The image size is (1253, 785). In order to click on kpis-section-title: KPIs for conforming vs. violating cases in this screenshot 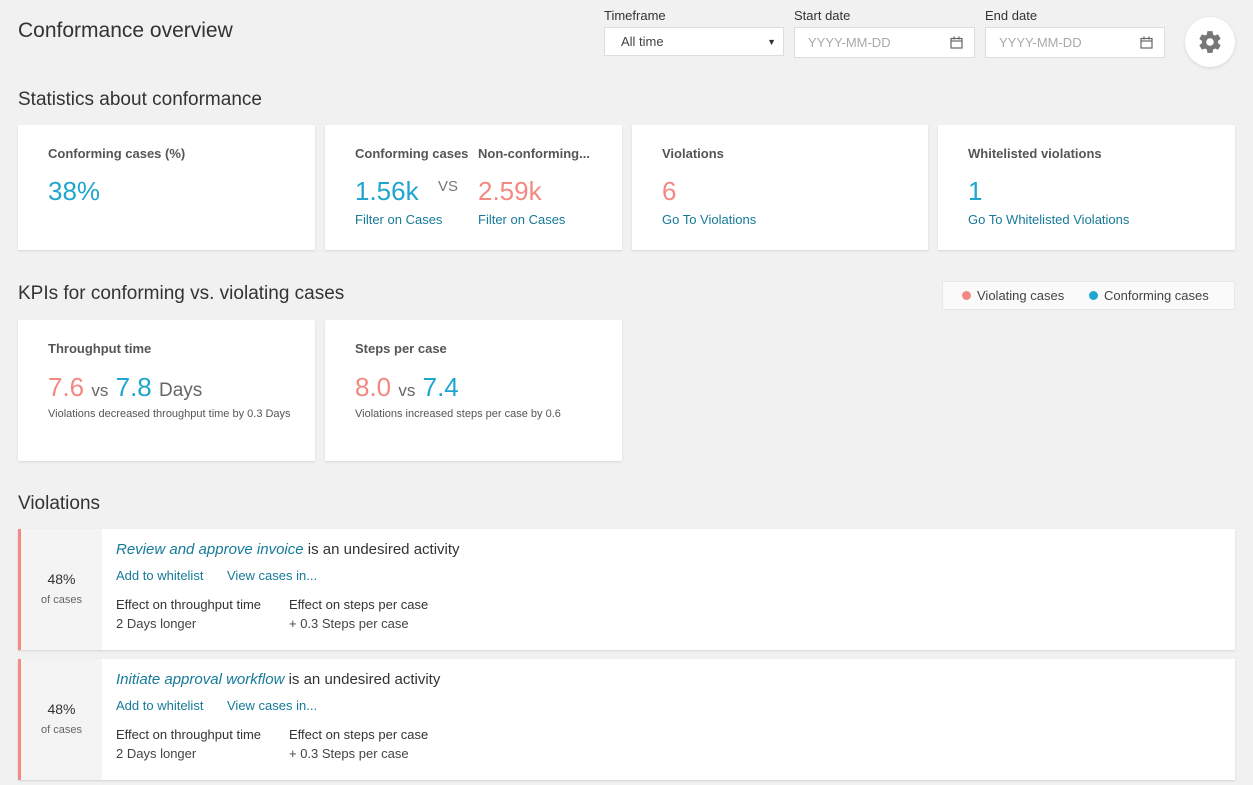, I will do `click(181, 293)`.